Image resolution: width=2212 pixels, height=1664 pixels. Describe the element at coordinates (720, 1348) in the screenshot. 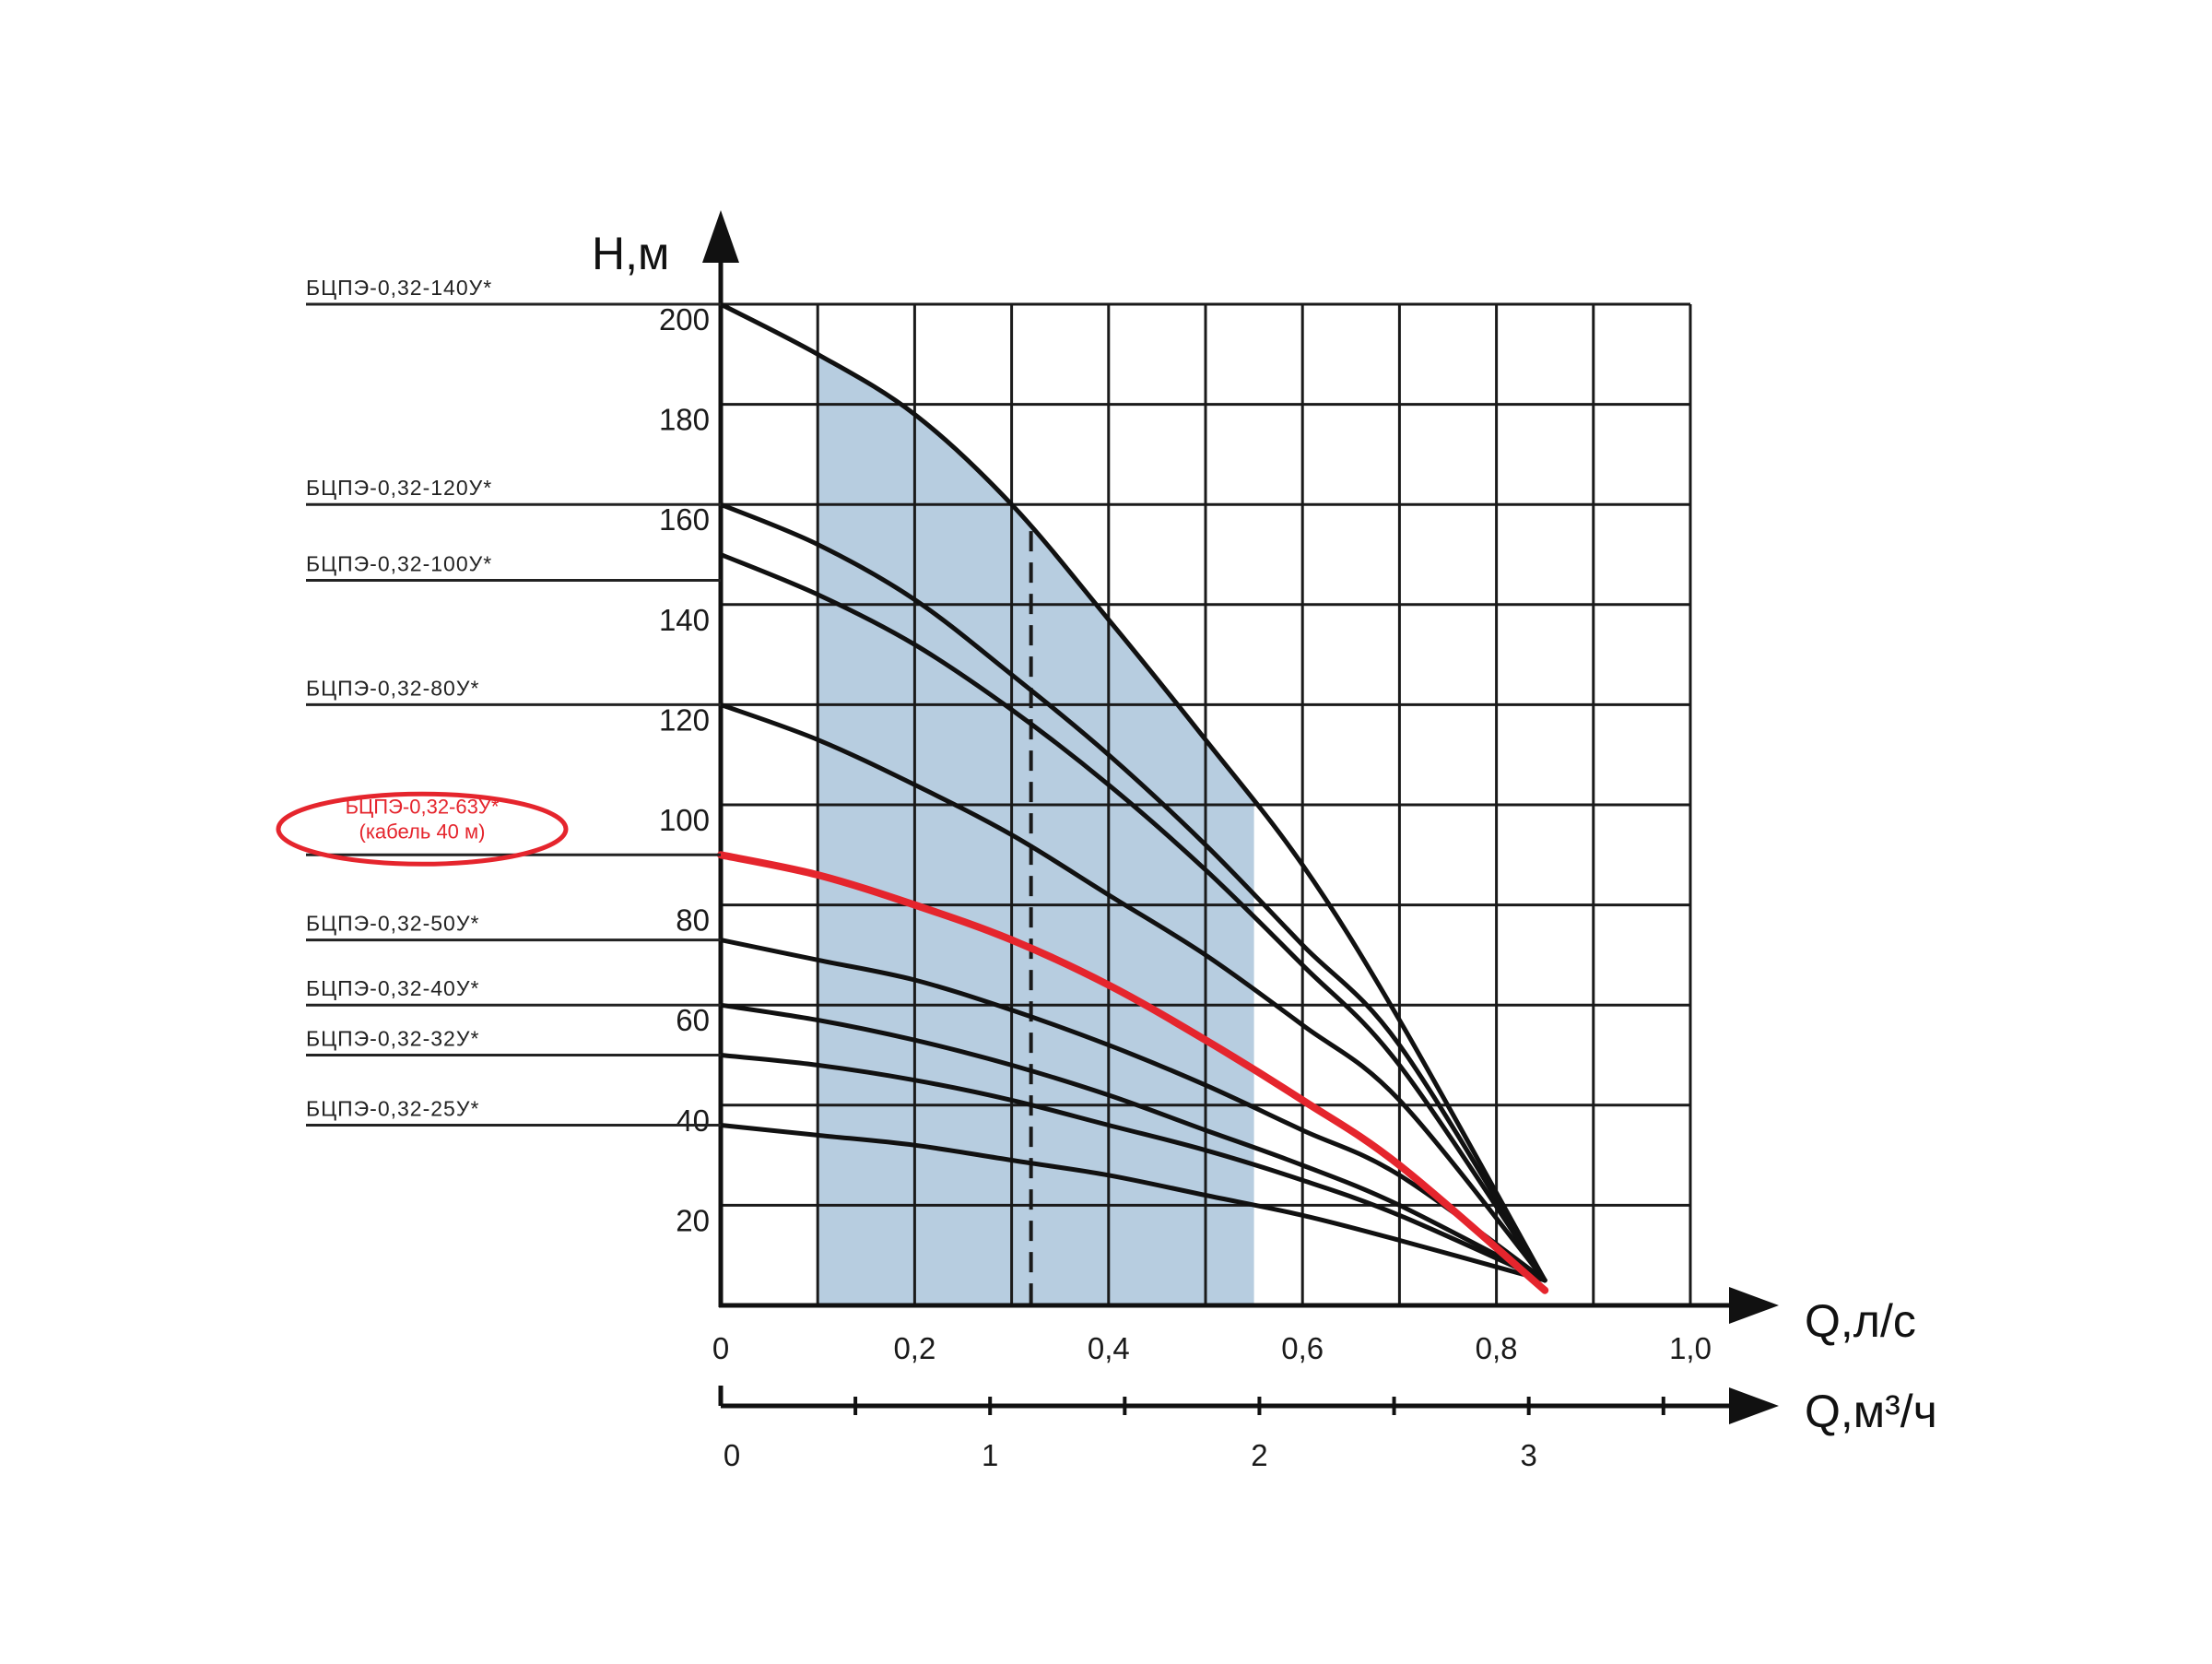

I see `x-tick-label: 0` at that location.